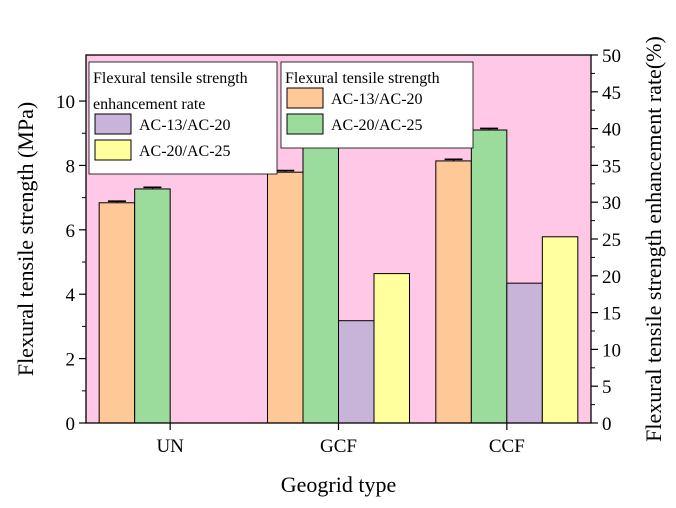 The height and width of the screenshot is (508, 676). I want to click on y-left-tick-label: 0, so click(71, 424).